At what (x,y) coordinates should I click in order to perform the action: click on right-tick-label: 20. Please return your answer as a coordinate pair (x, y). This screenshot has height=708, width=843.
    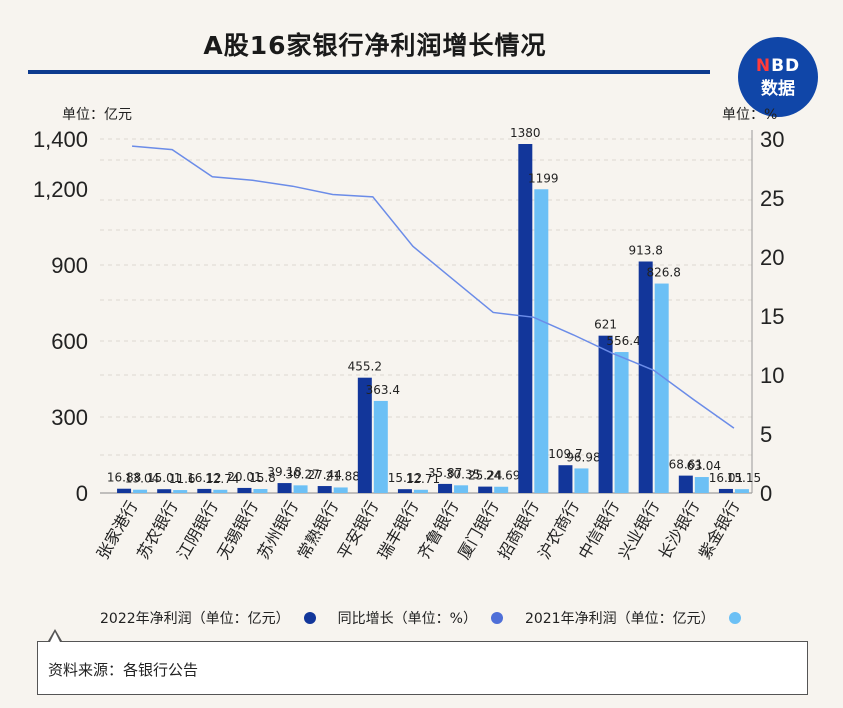
    Looking at the image, I should click on (772, 257).